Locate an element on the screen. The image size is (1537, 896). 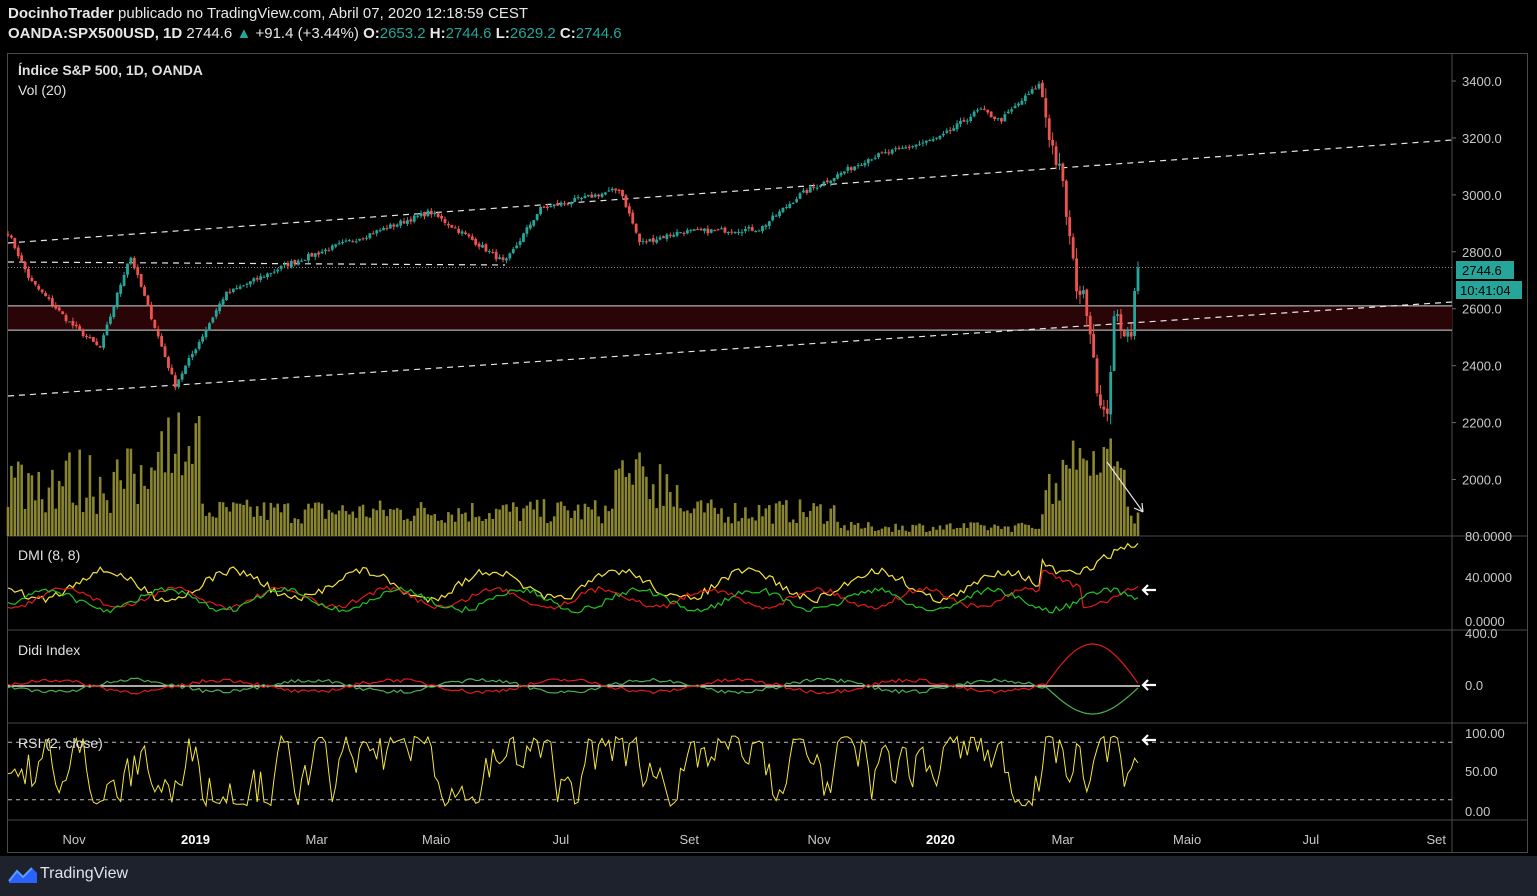
close-value: 2744.6 is located at coordinates (598, 33).